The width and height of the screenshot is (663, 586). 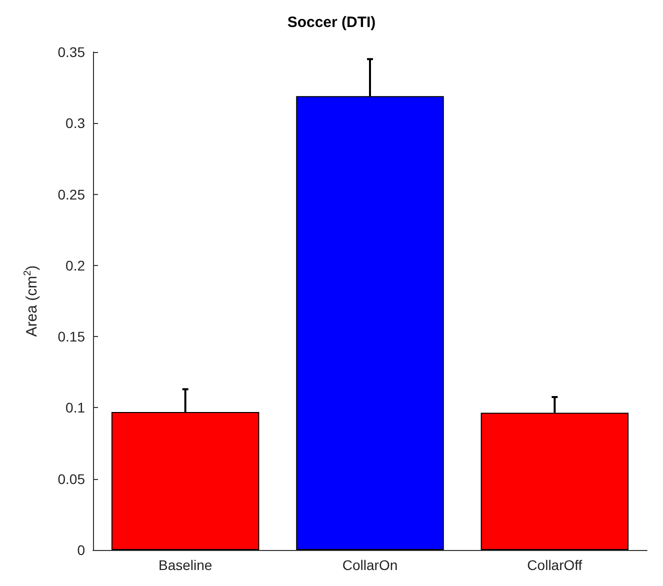 What do you see at coordinates (81, 550) in the screenshot?
I see `y-tick-label: 0` at bounding box center [81, 550].